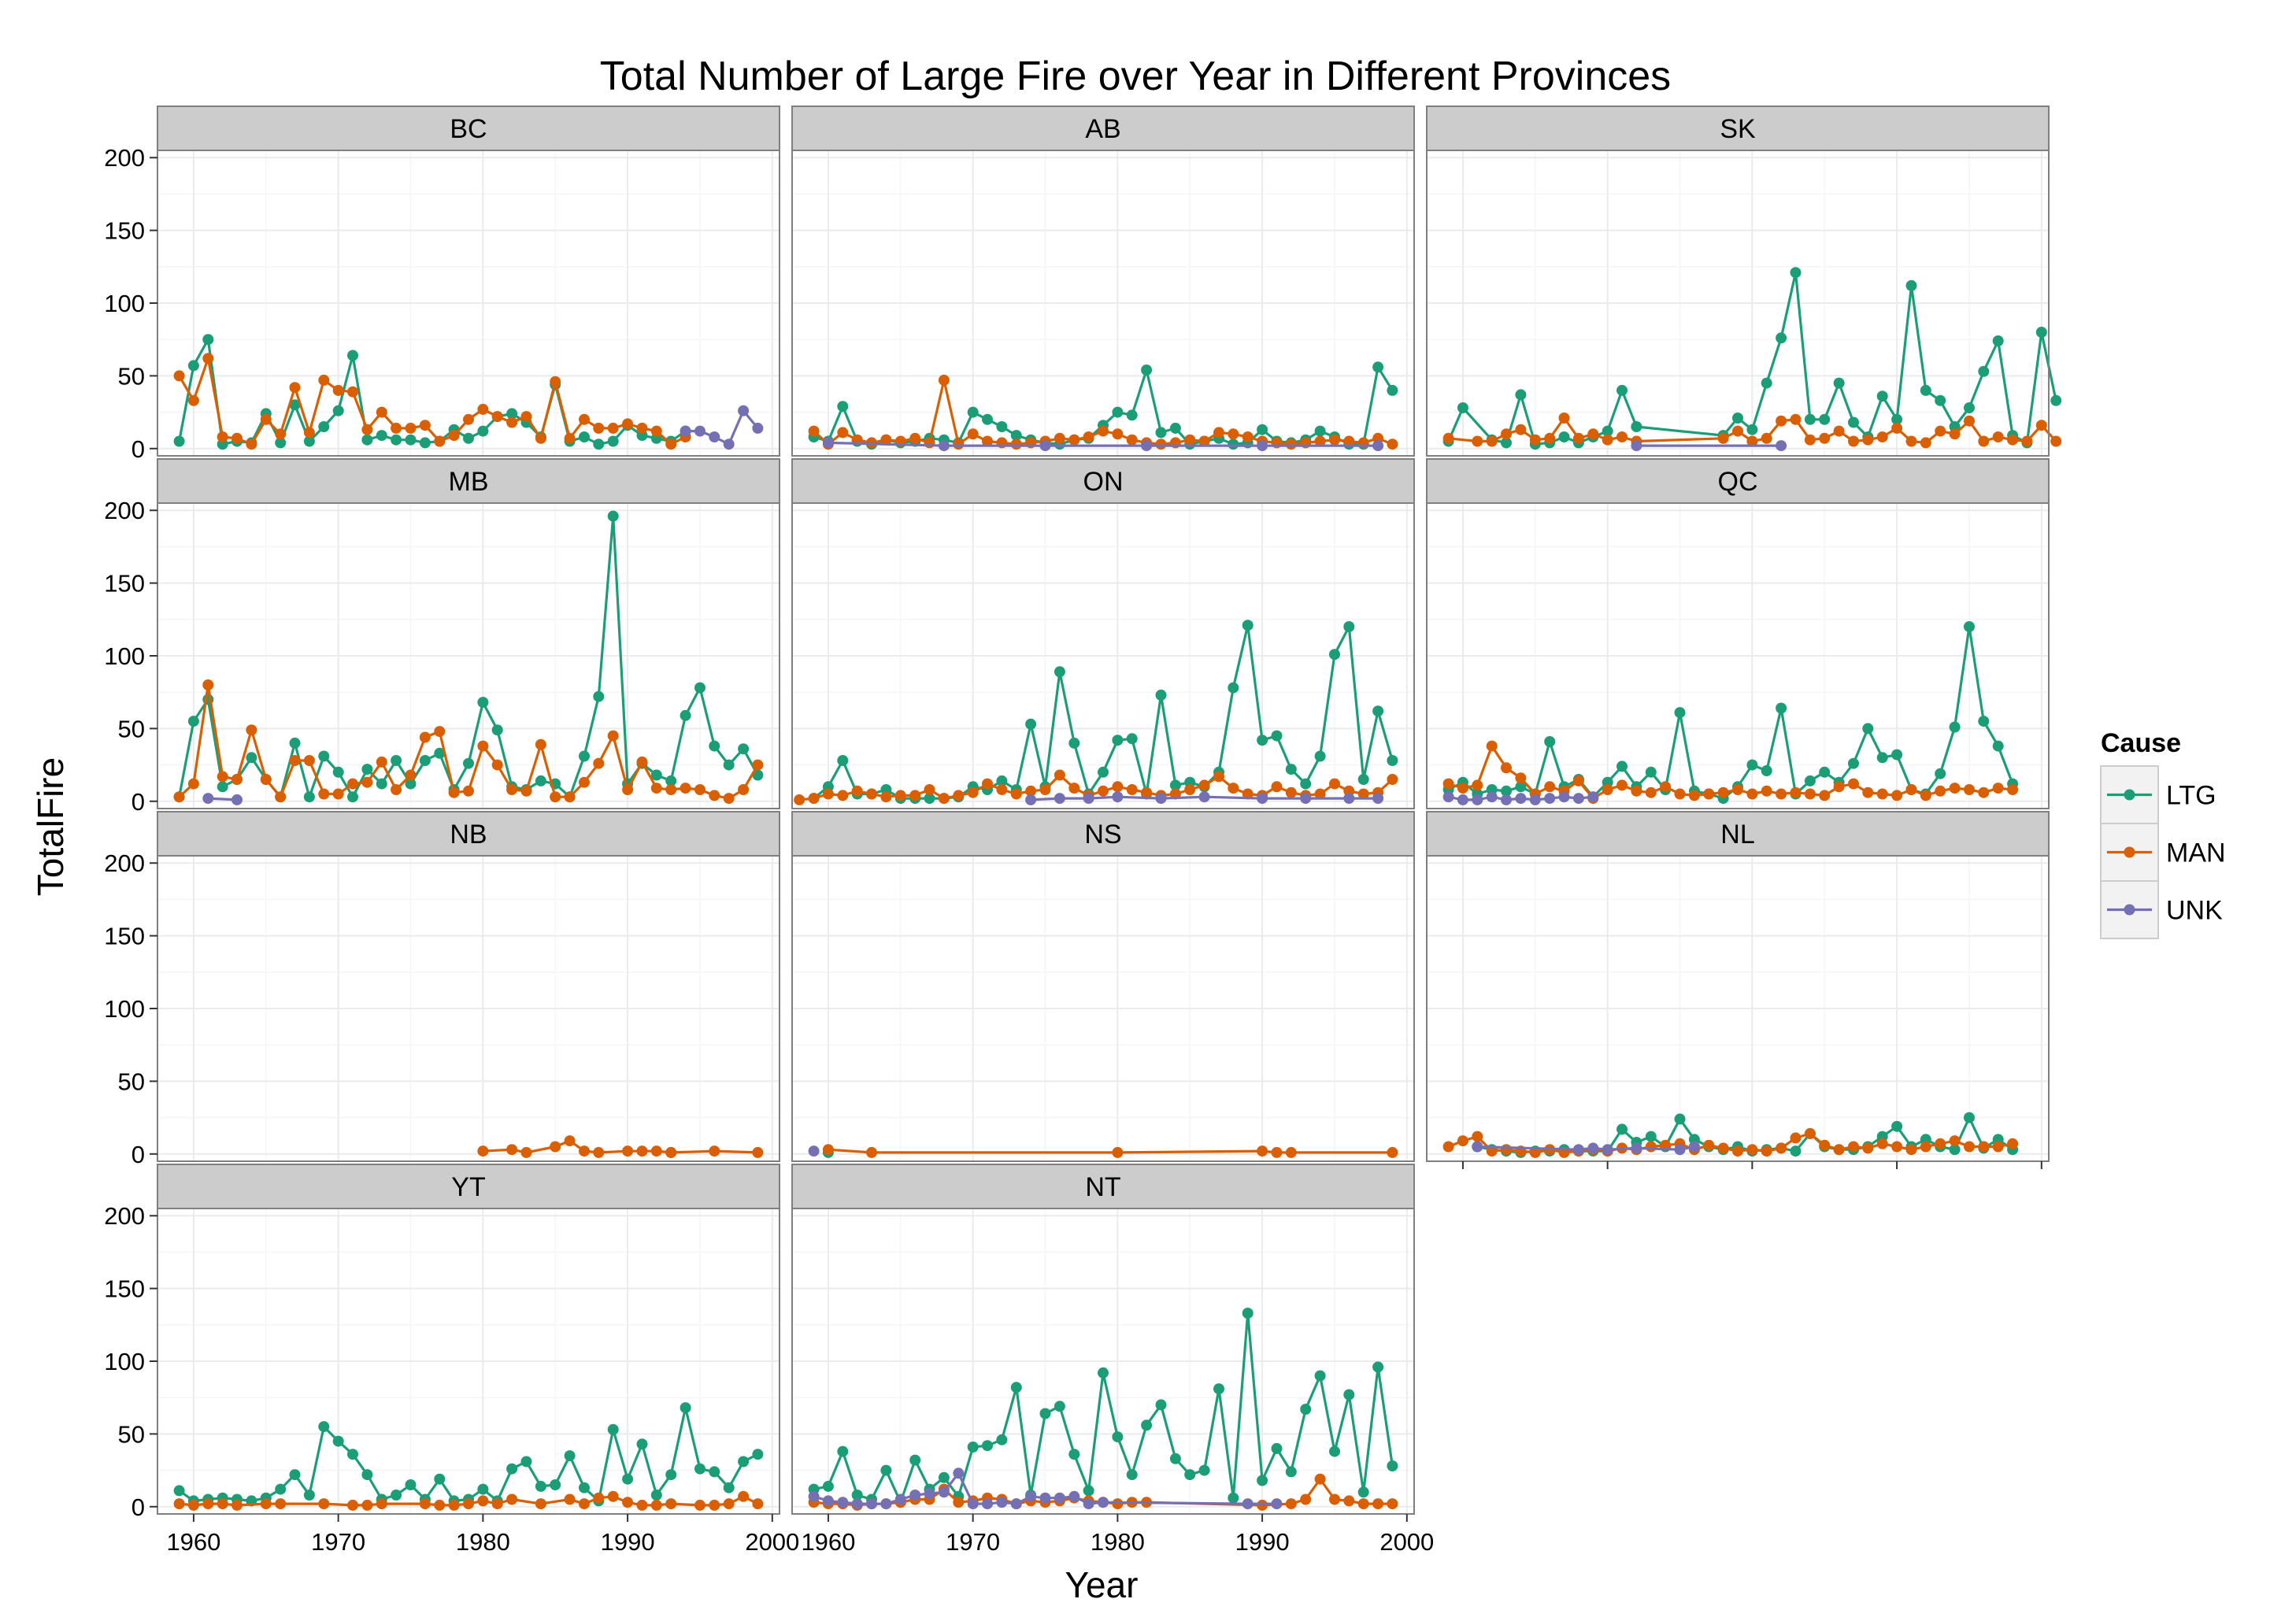 This screenshot has width=2296, height=1610. Describe the element at coordinates (1102, 834) in the screenshot. I see `facet-strip-label: NS` at that location.